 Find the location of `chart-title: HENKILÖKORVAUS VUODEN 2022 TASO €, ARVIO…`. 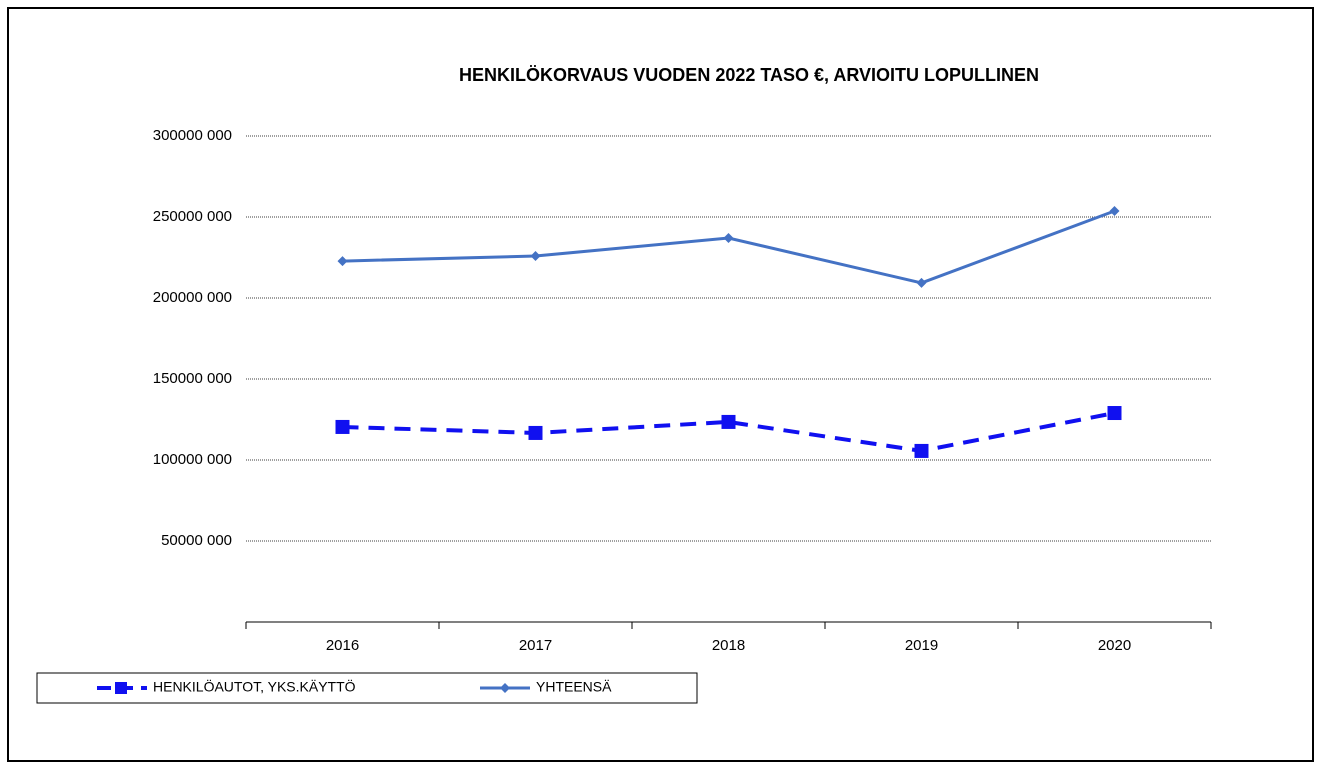

chart-title: HENKILÖKORVAUS VUODEN 2022 TASO €, ARVIO… is located at coordinates (749, 75).